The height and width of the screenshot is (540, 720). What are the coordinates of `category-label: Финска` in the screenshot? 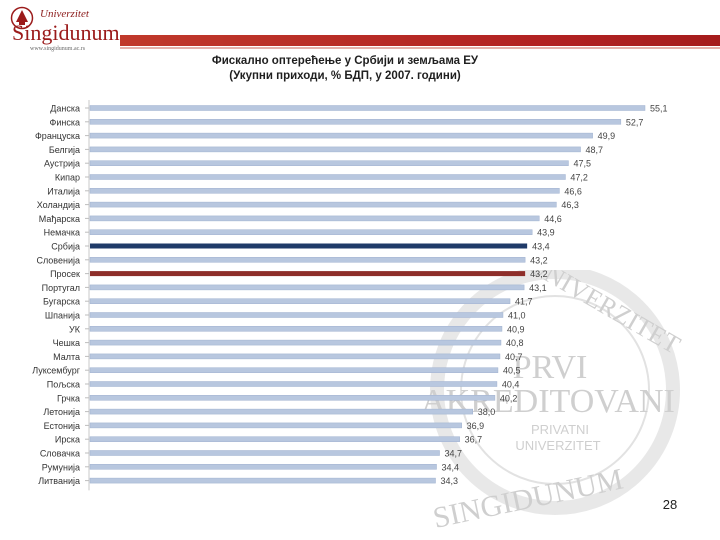 It's located at (65, 122).